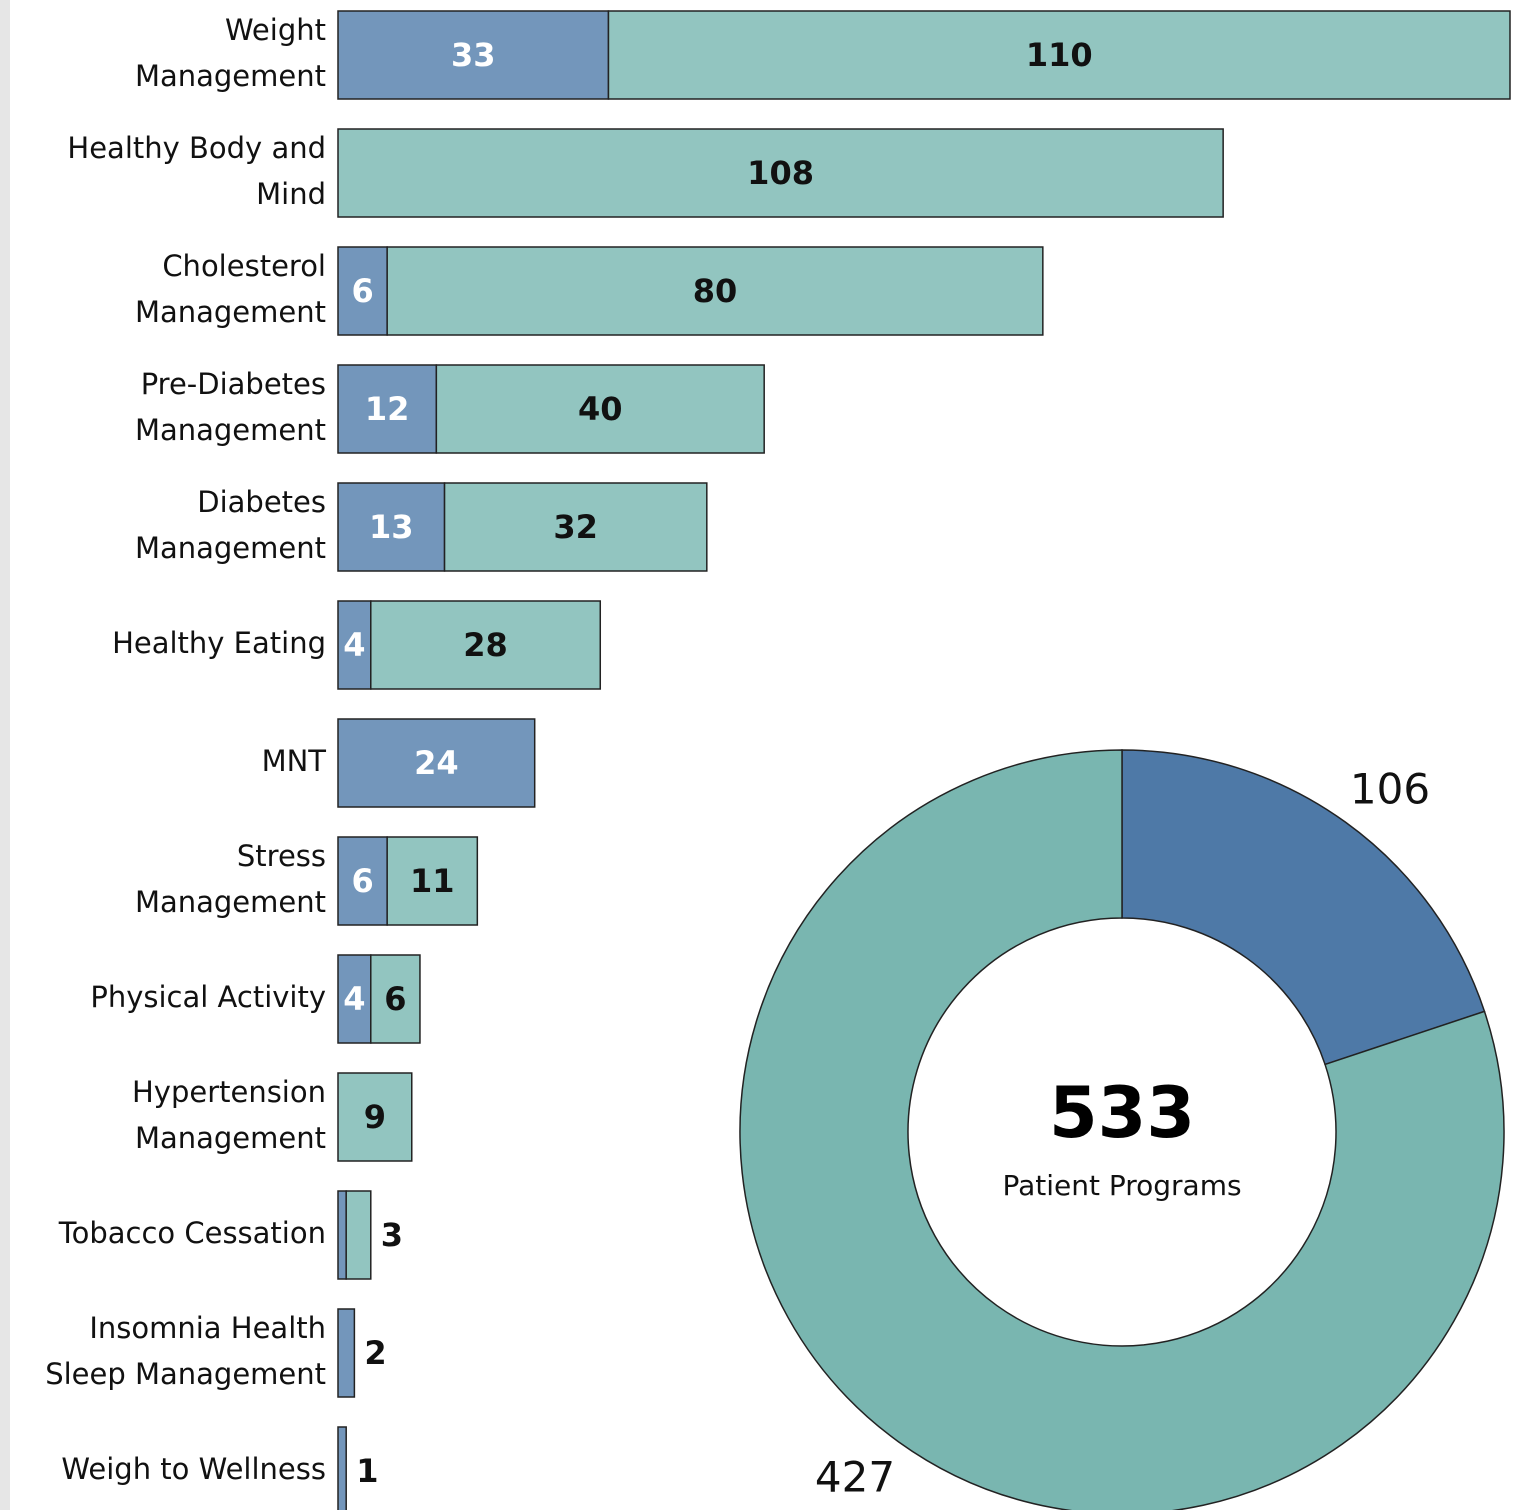 The image size is (1527, 1510). I want to click on category-label: Healthy Eating, so click(219, 643).